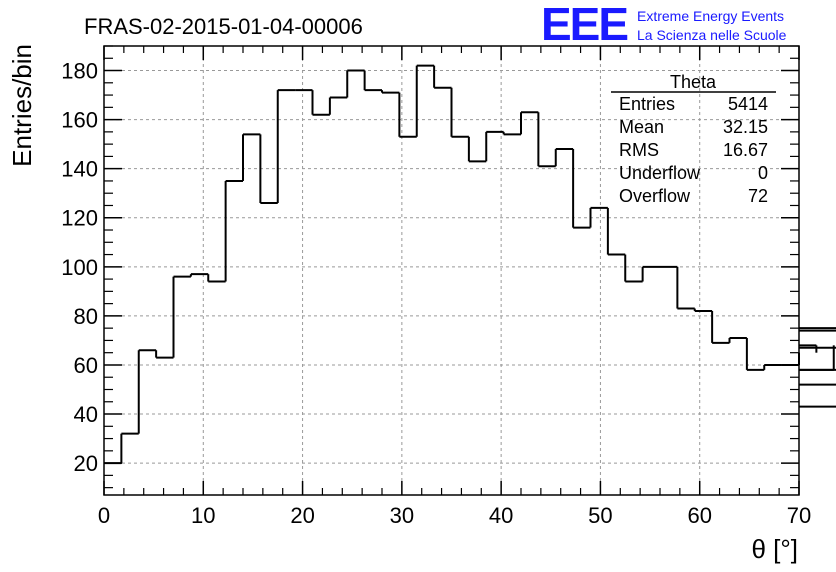 This screenshot has width=836, height=572. What do you see at coordinates (86, 365) in the screenshot?
I see `y-tick-label: 60` at bounding box center [86, 365].